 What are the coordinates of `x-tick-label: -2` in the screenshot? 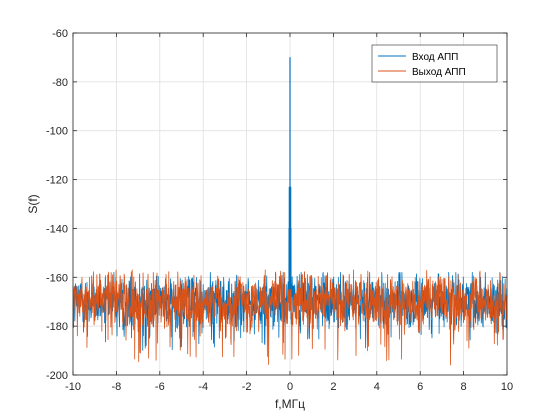 It's located at (247, 387).